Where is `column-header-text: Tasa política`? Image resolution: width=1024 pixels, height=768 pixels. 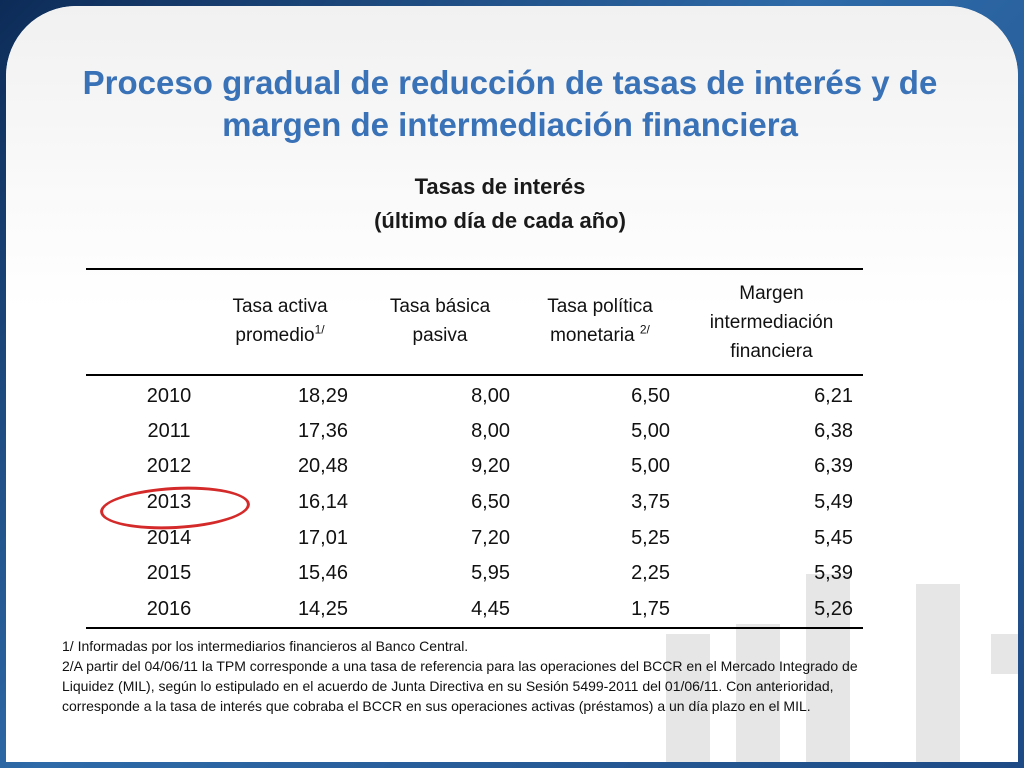
column-header-text: Tasa política is located at coordinates (600, 306).